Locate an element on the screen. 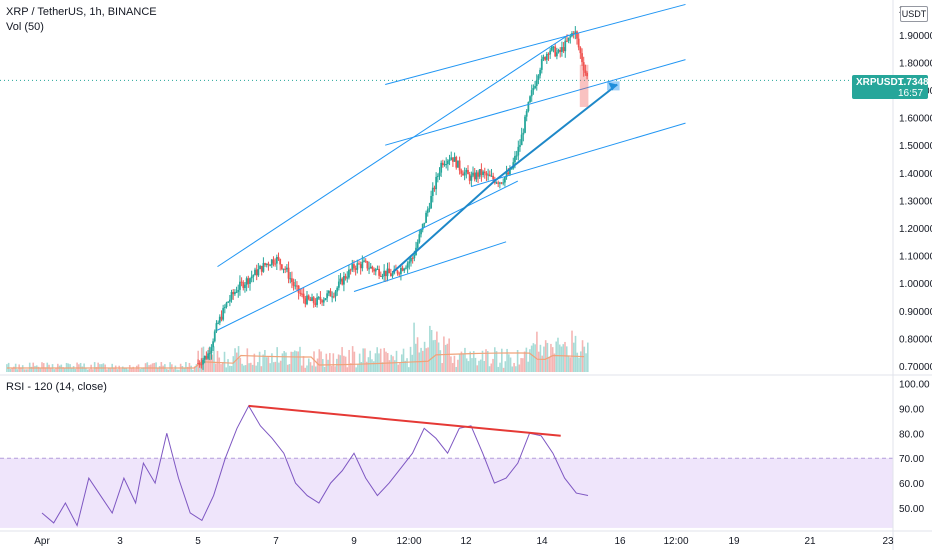 This screenshot has height=550, width=932. rsi-divergence-line is located at coordinates (404, 420).